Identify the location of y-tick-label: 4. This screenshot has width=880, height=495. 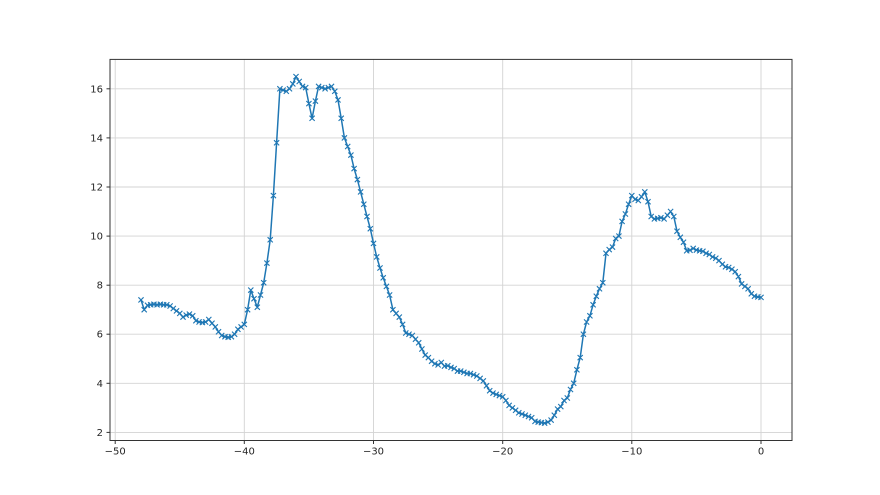
(100, 384).